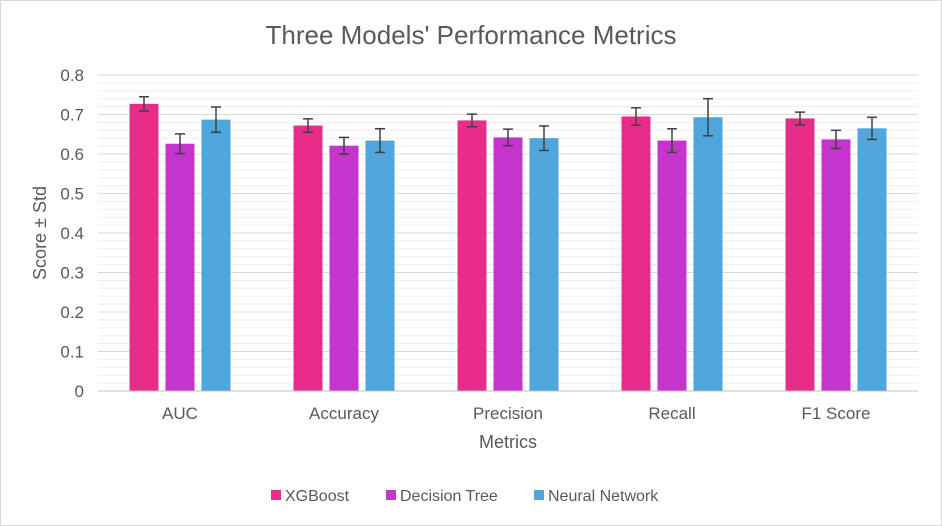  I want to click on y-axis-label: Score ± Std, so click(40, 233).